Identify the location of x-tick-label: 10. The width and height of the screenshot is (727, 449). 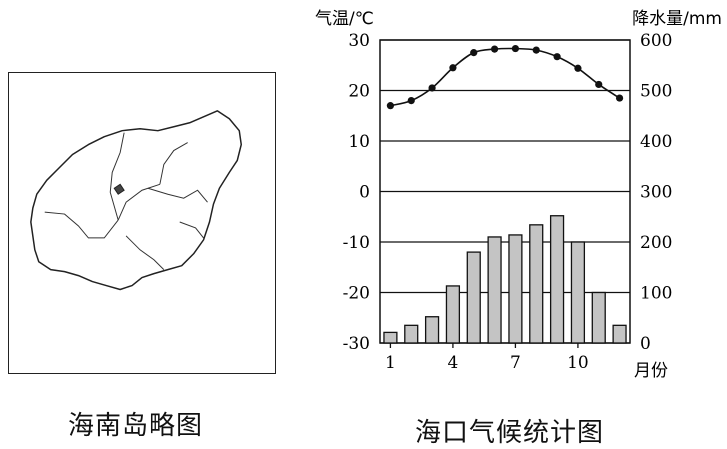
(578, 363).